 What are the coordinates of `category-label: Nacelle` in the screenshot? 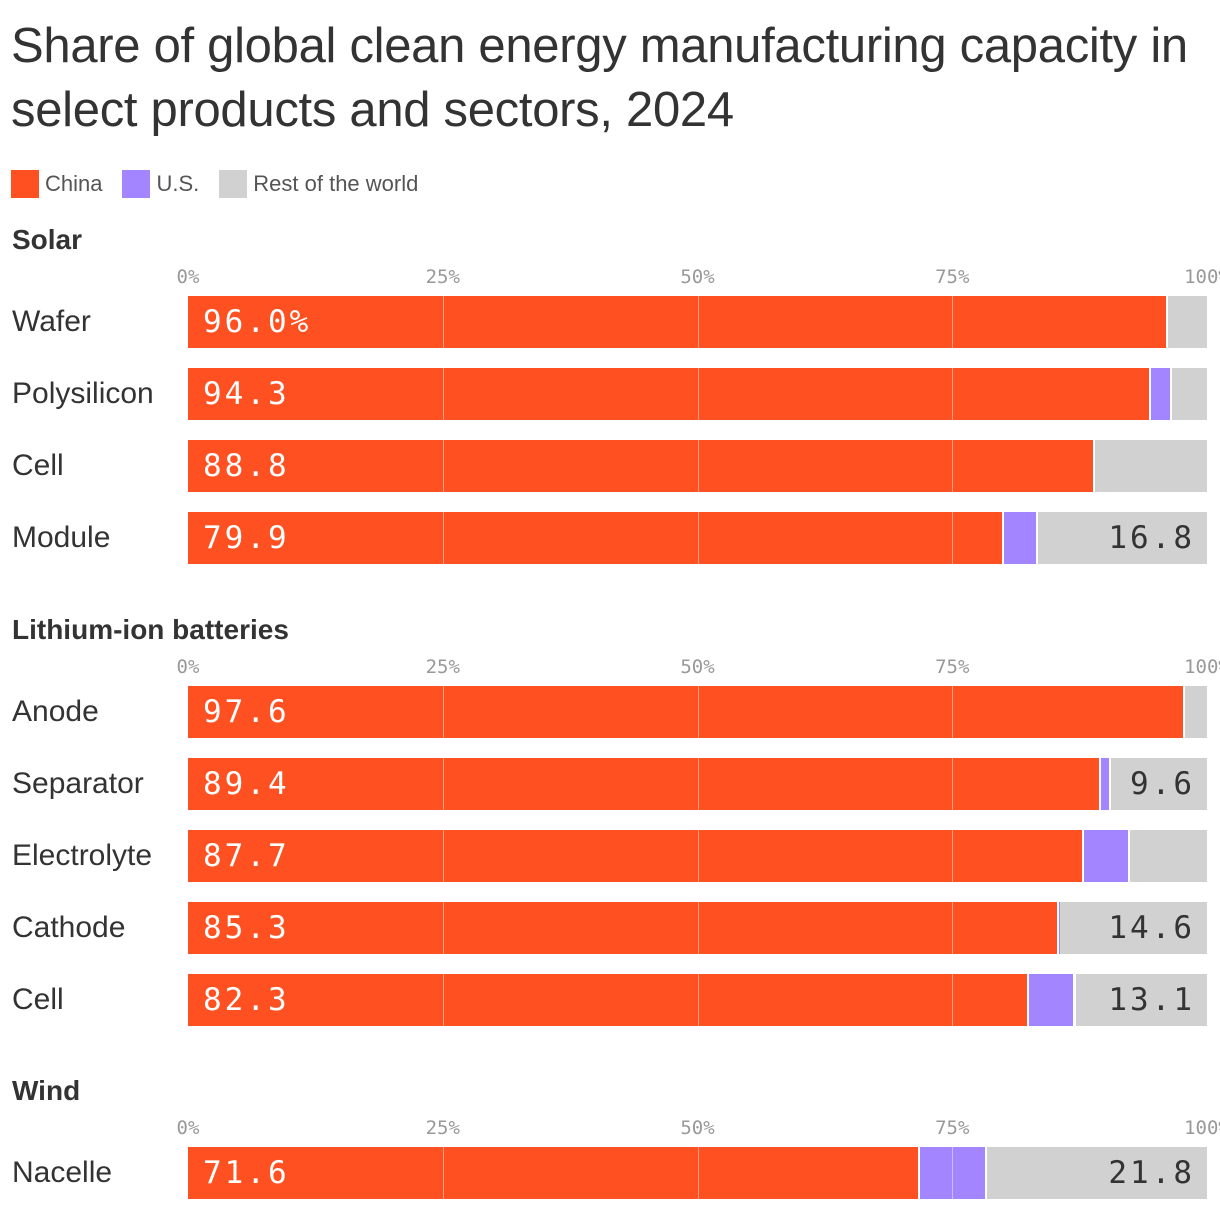 It's located at (62, 1172).